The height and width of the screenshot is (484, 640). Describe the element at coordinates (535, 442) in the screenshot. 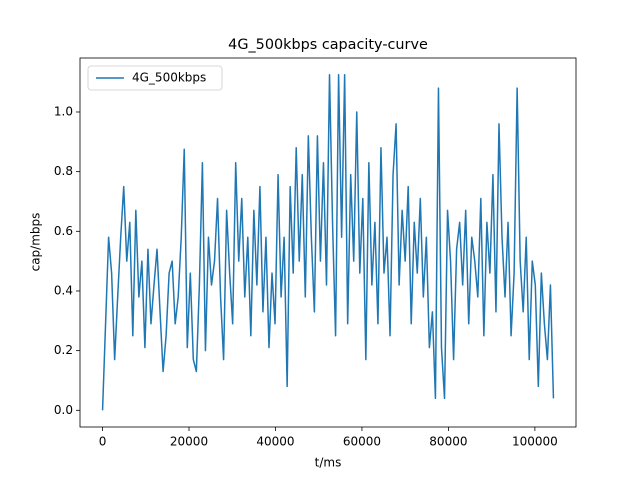

I see `x-tick-label: 100000` at that location.